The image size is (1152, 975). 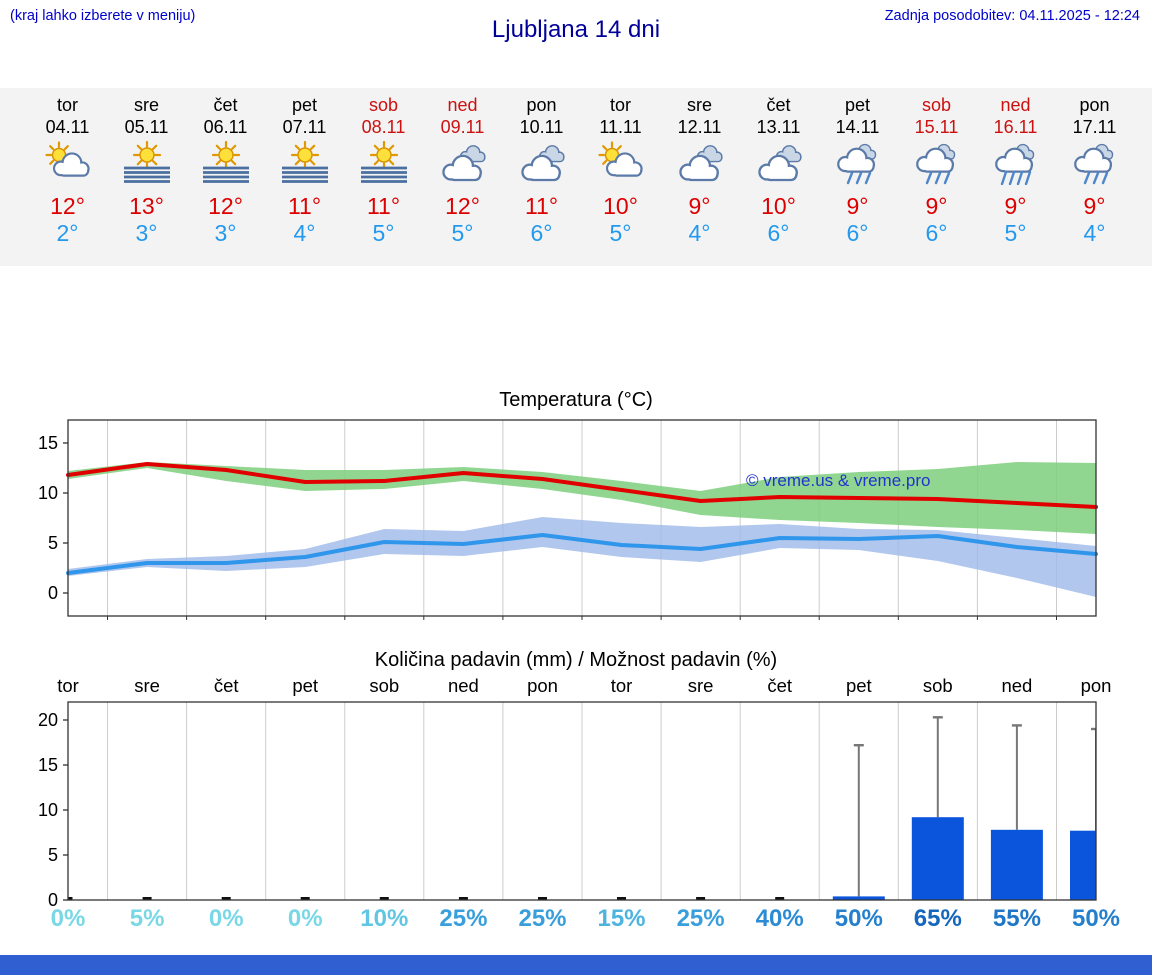 What do you see at coordinates (621, 163) in the screenshot?
I see `partly-sunny-icon` at bounding box center [621, 163].